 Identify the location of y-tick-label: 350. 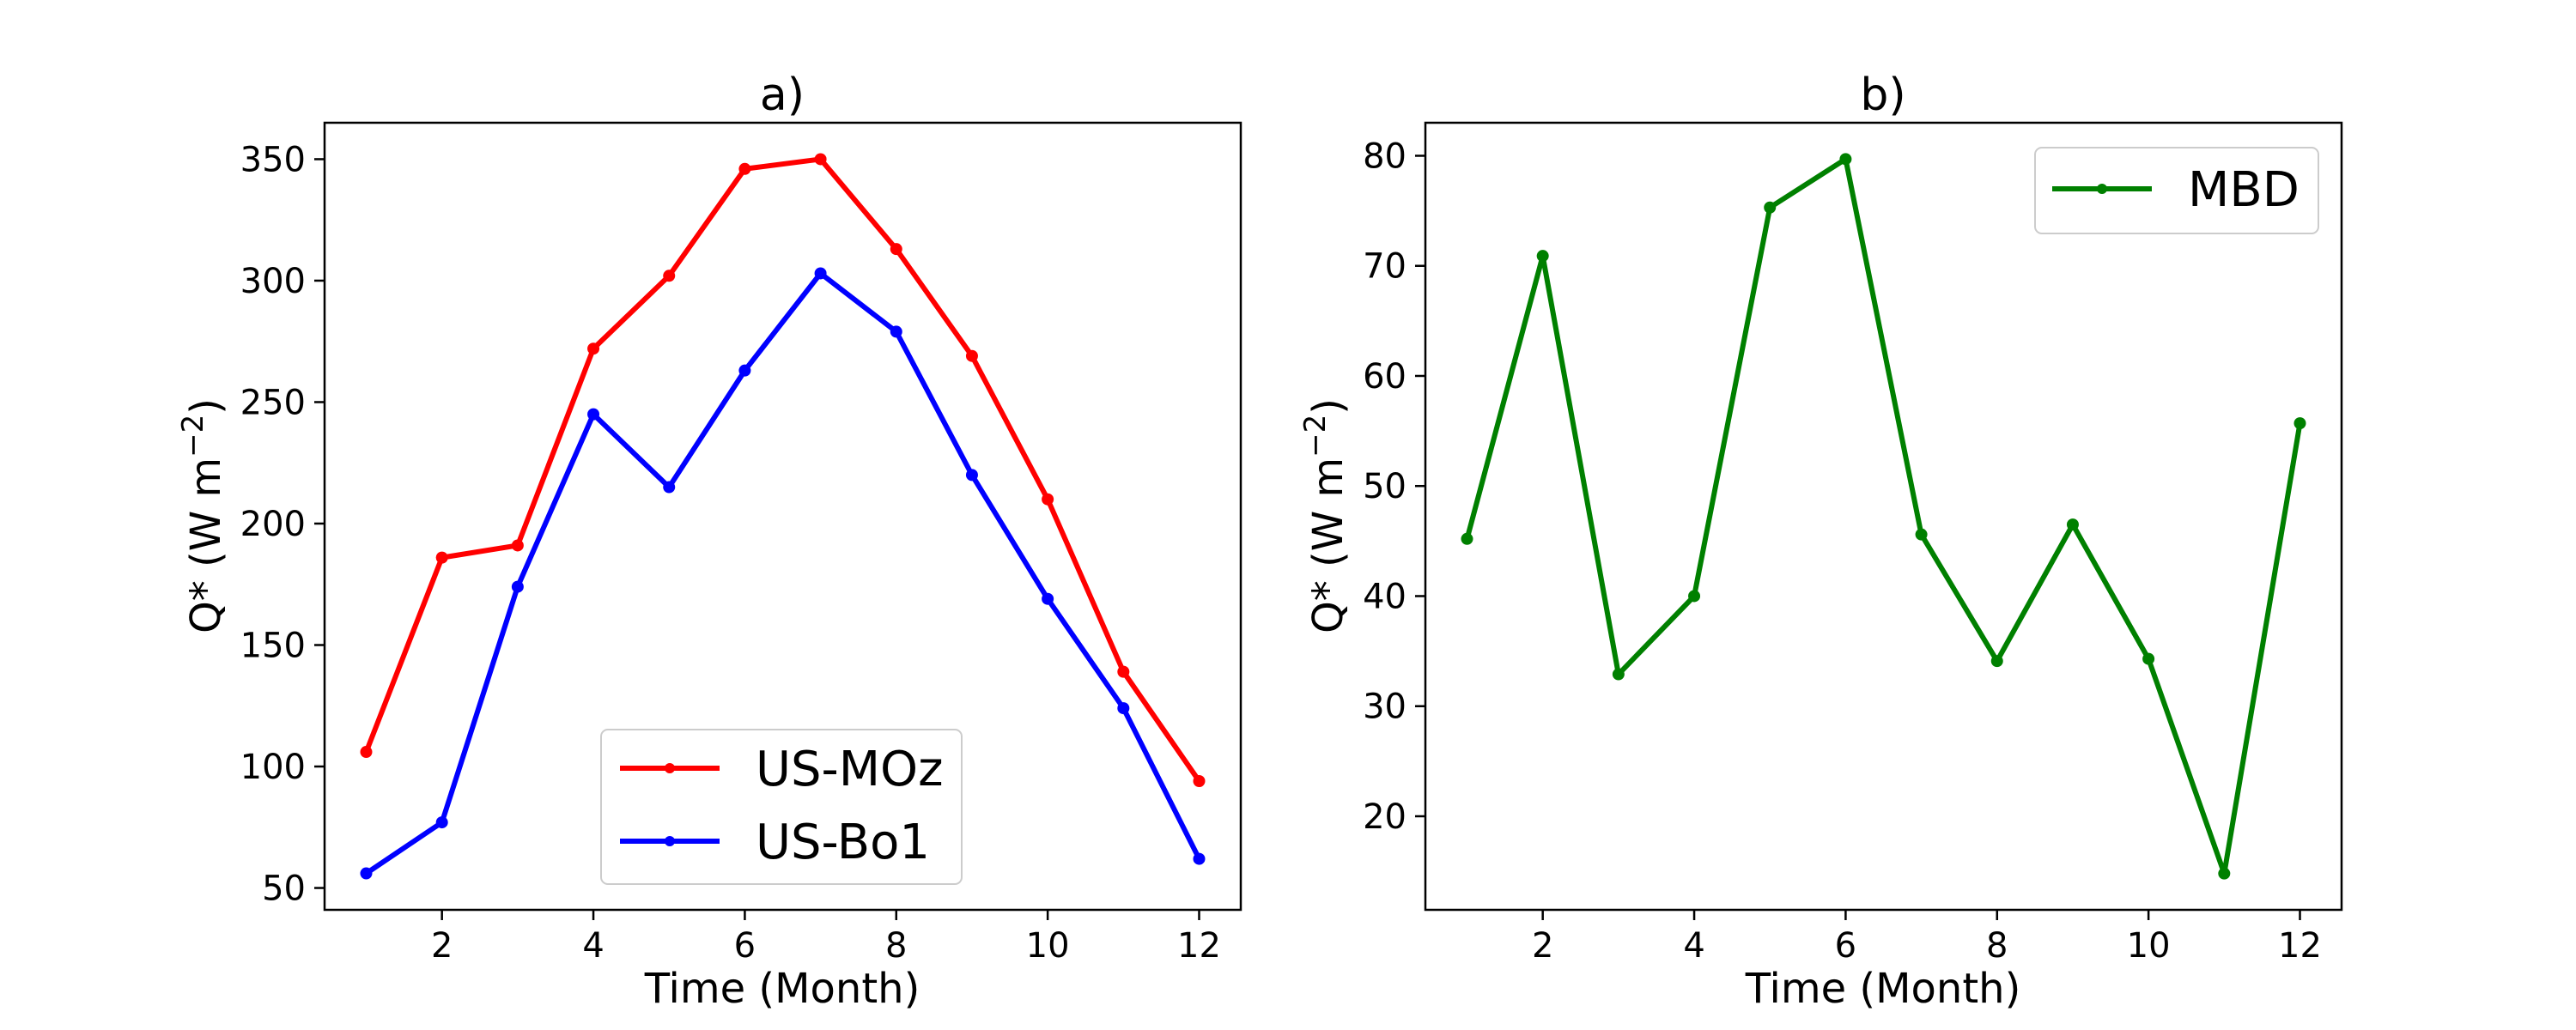
(273, 159).